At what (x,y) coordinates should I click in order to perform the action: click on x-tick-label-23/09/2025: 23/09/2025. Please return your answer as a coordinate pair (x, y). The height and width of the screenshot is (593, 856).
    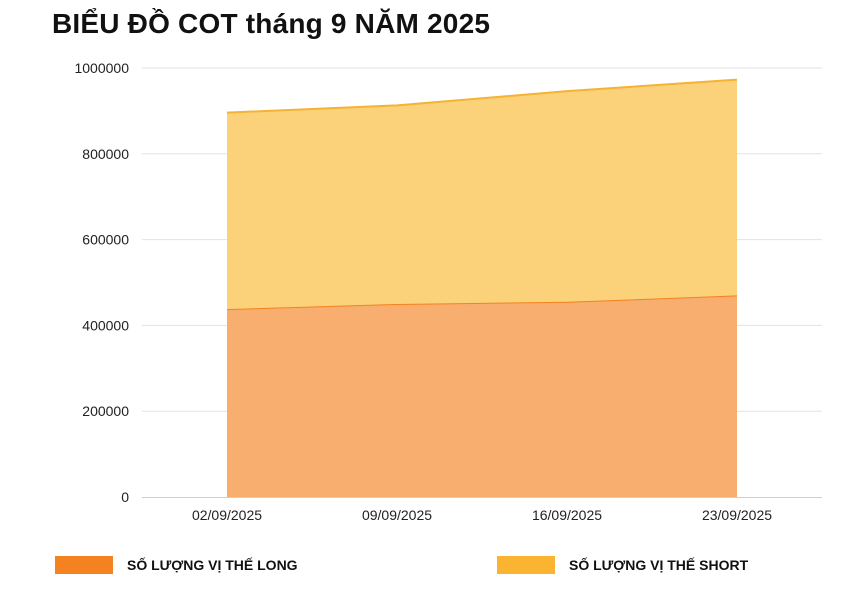
    Looking at the image, I should click on (737, 515).